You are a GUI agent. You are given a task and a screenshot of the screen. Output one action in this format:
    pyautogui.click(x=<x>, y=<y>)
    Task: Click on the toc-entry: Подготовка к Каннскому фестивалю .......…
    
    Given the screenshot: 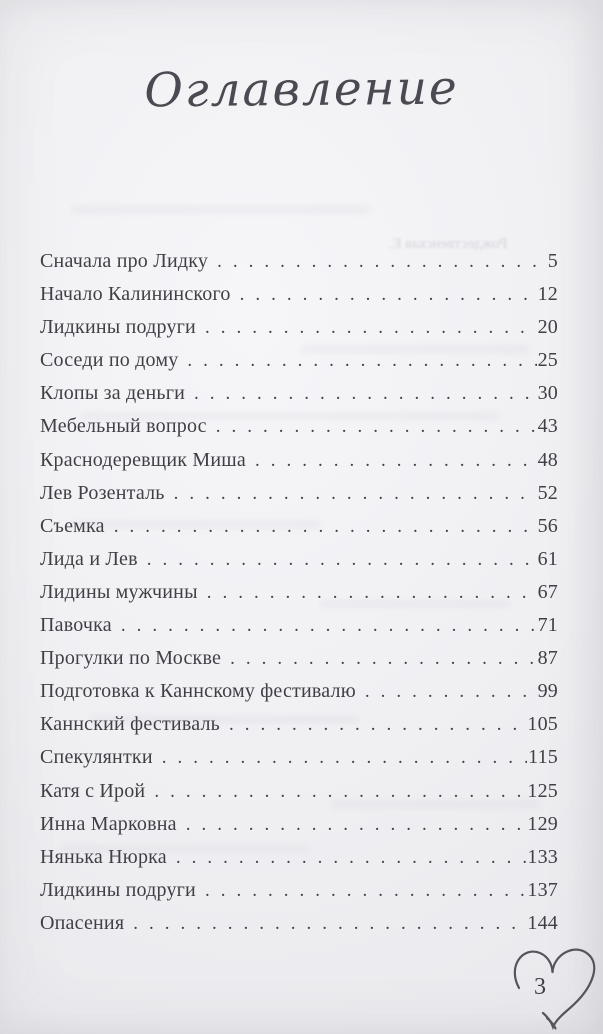 What is the action you would take?
    pyautogui.click(x=299, y=696)
    